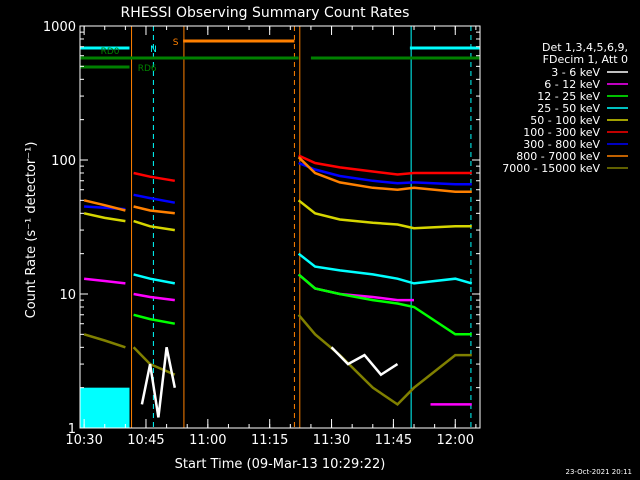 This screenshot has height=480, width=640. What do you see at coordinates (585, 47) in the screenshot?
I see `legend-header-0: Det 1,3,4,5,6,9,` at bounding box center [585, 47].